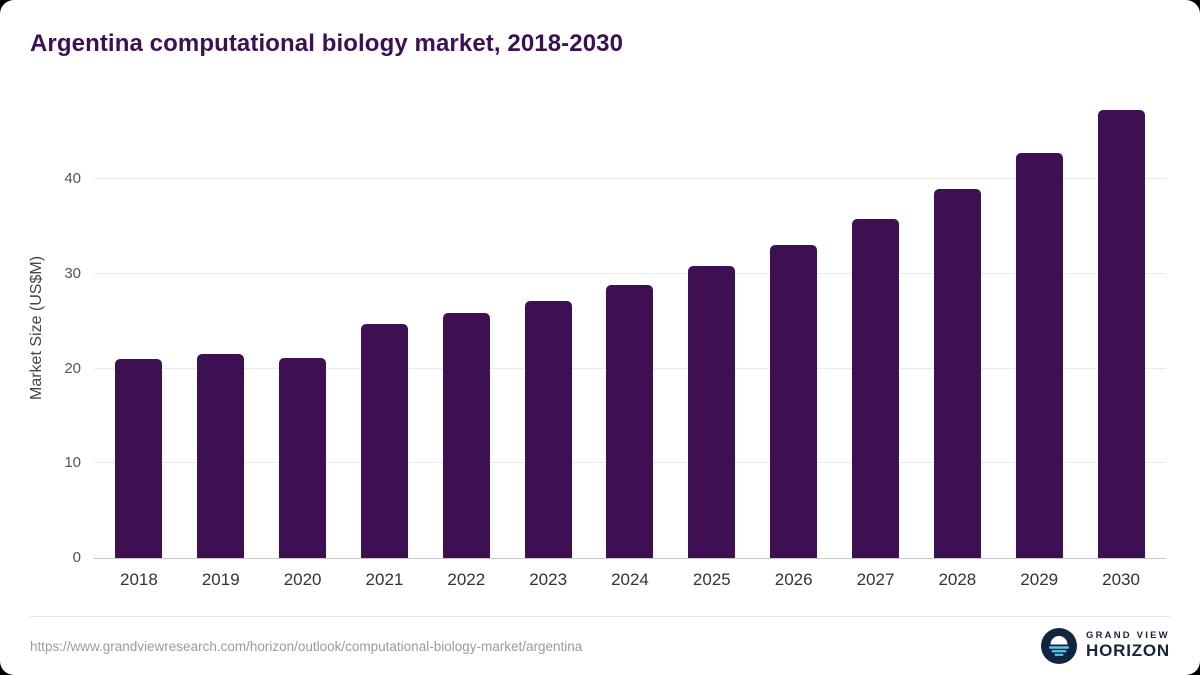 The width and height of the screenshot is (1200, 675). Describe the element at coordinates (794, 401) in the screenshot. I see `bar-2026` at that location.